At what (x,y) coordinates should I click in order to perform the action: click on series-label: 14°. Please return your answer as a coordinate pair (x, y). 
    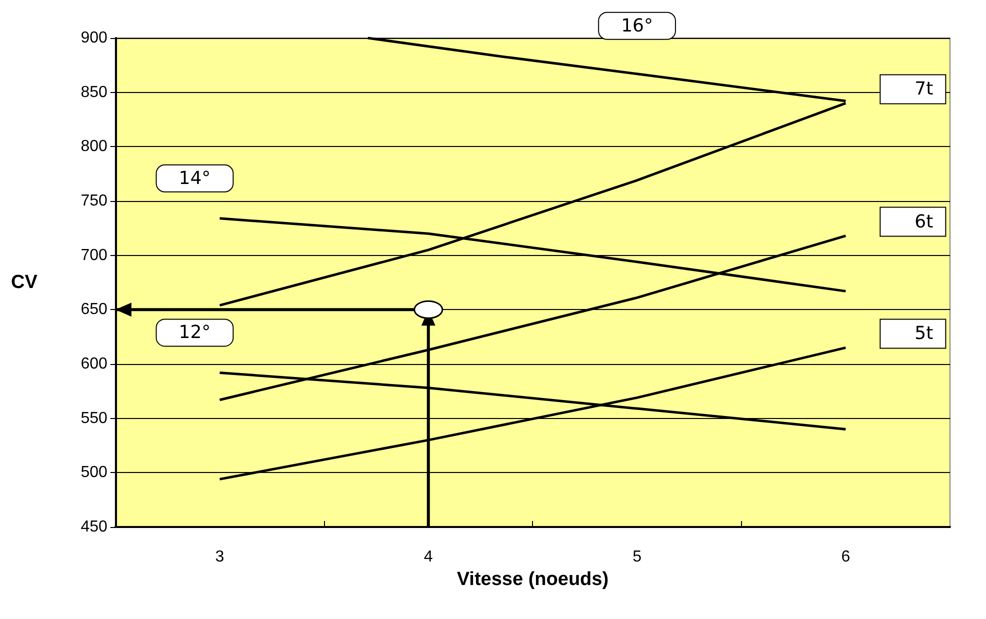
    Looking at the image, I should click on (194, 178).